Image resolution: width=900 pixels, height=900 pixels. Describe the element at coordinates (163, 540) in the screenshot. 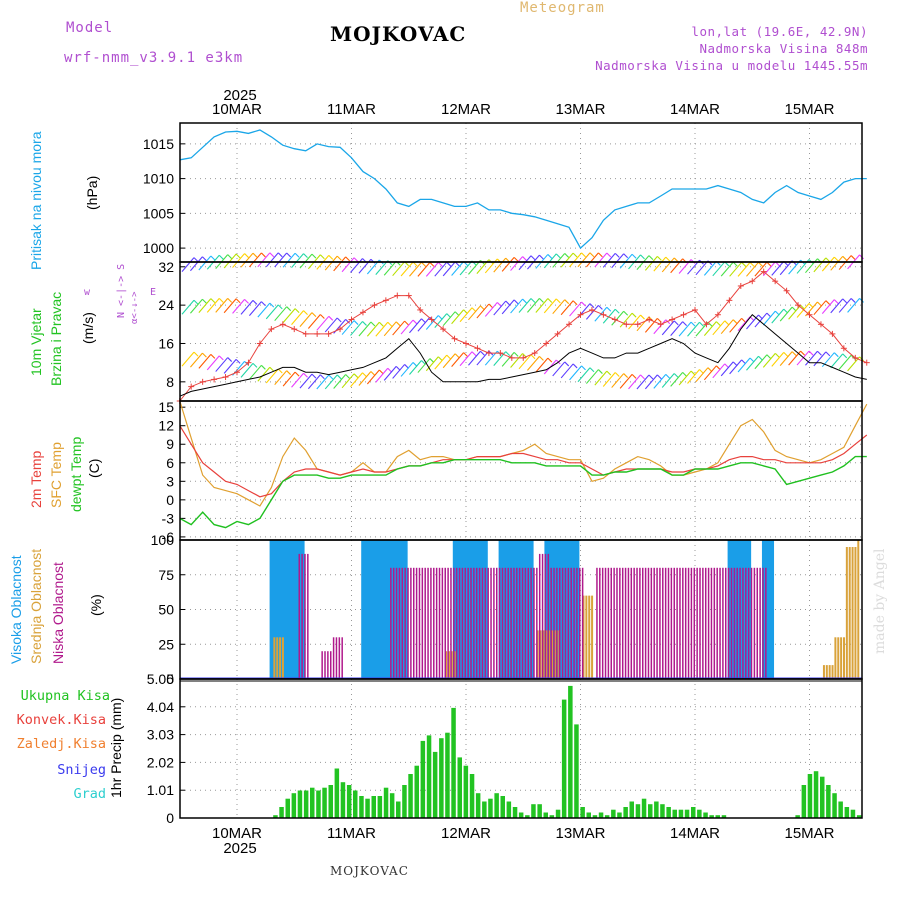

I see `y-tick-label: 100` at that location.